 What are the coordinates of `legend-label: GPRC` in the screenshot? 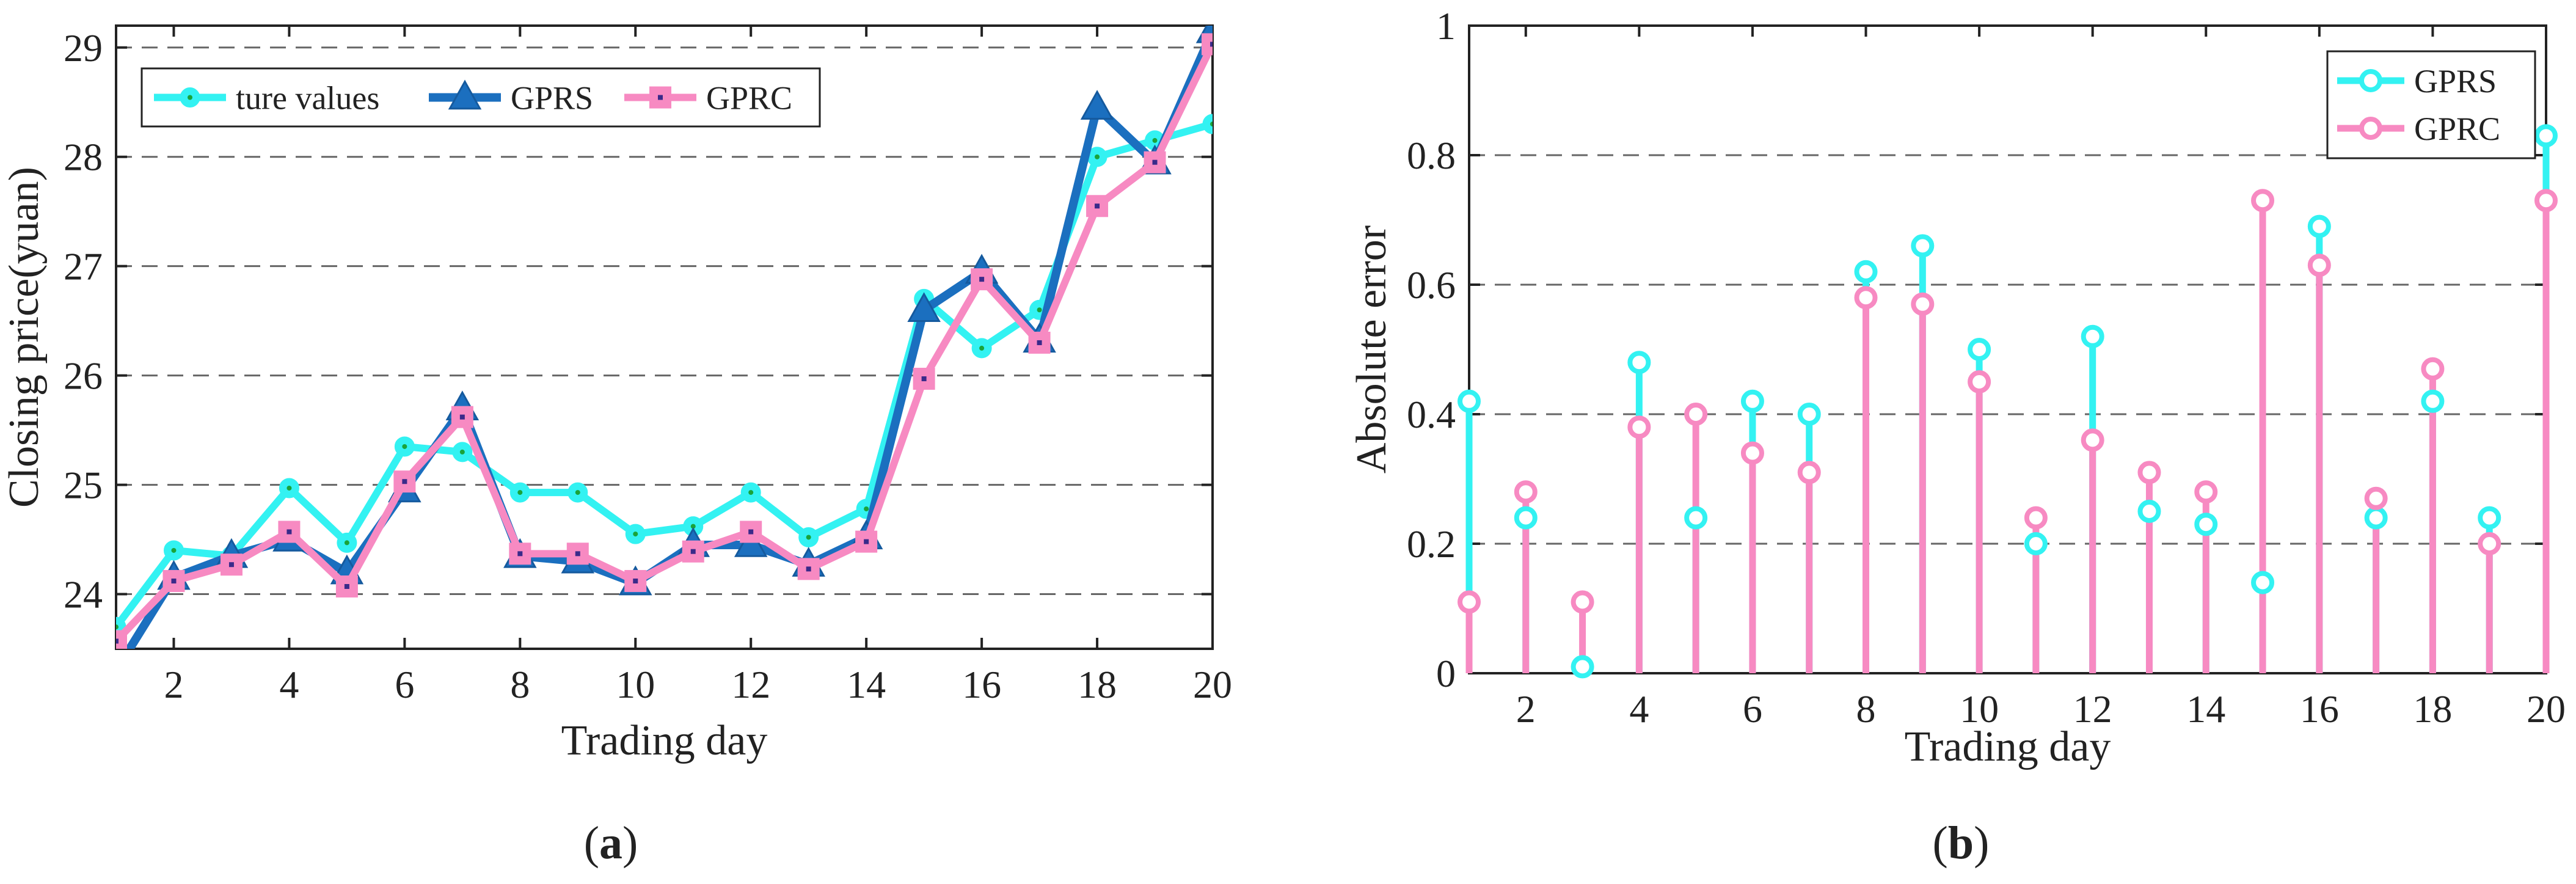 It's located at (749, 98).